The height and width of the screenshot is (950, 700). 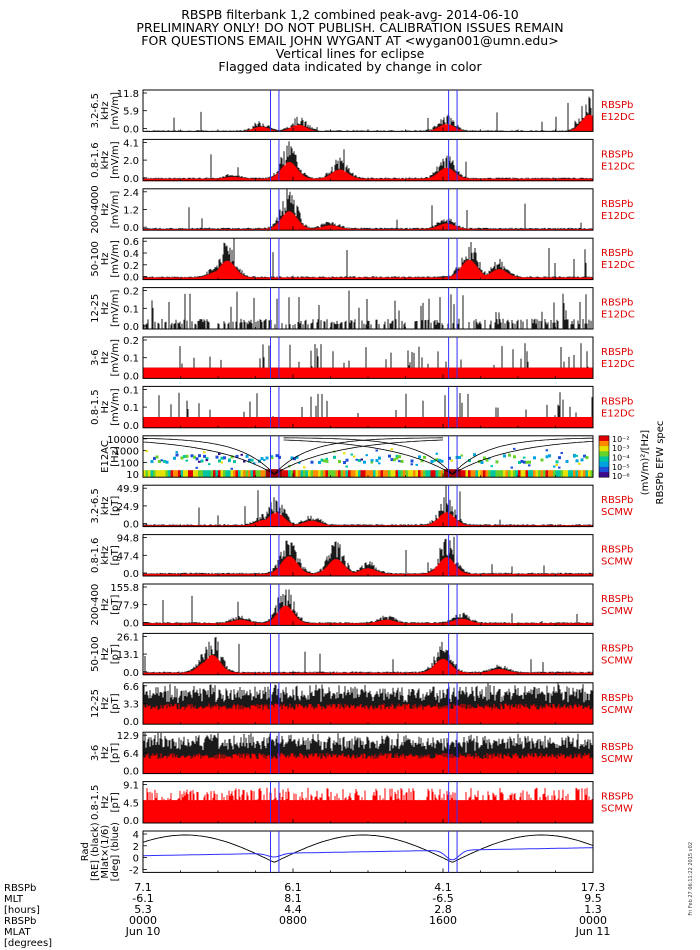 I want to click on panel-b1-label-1: kHz, so click(x=105, y=506).